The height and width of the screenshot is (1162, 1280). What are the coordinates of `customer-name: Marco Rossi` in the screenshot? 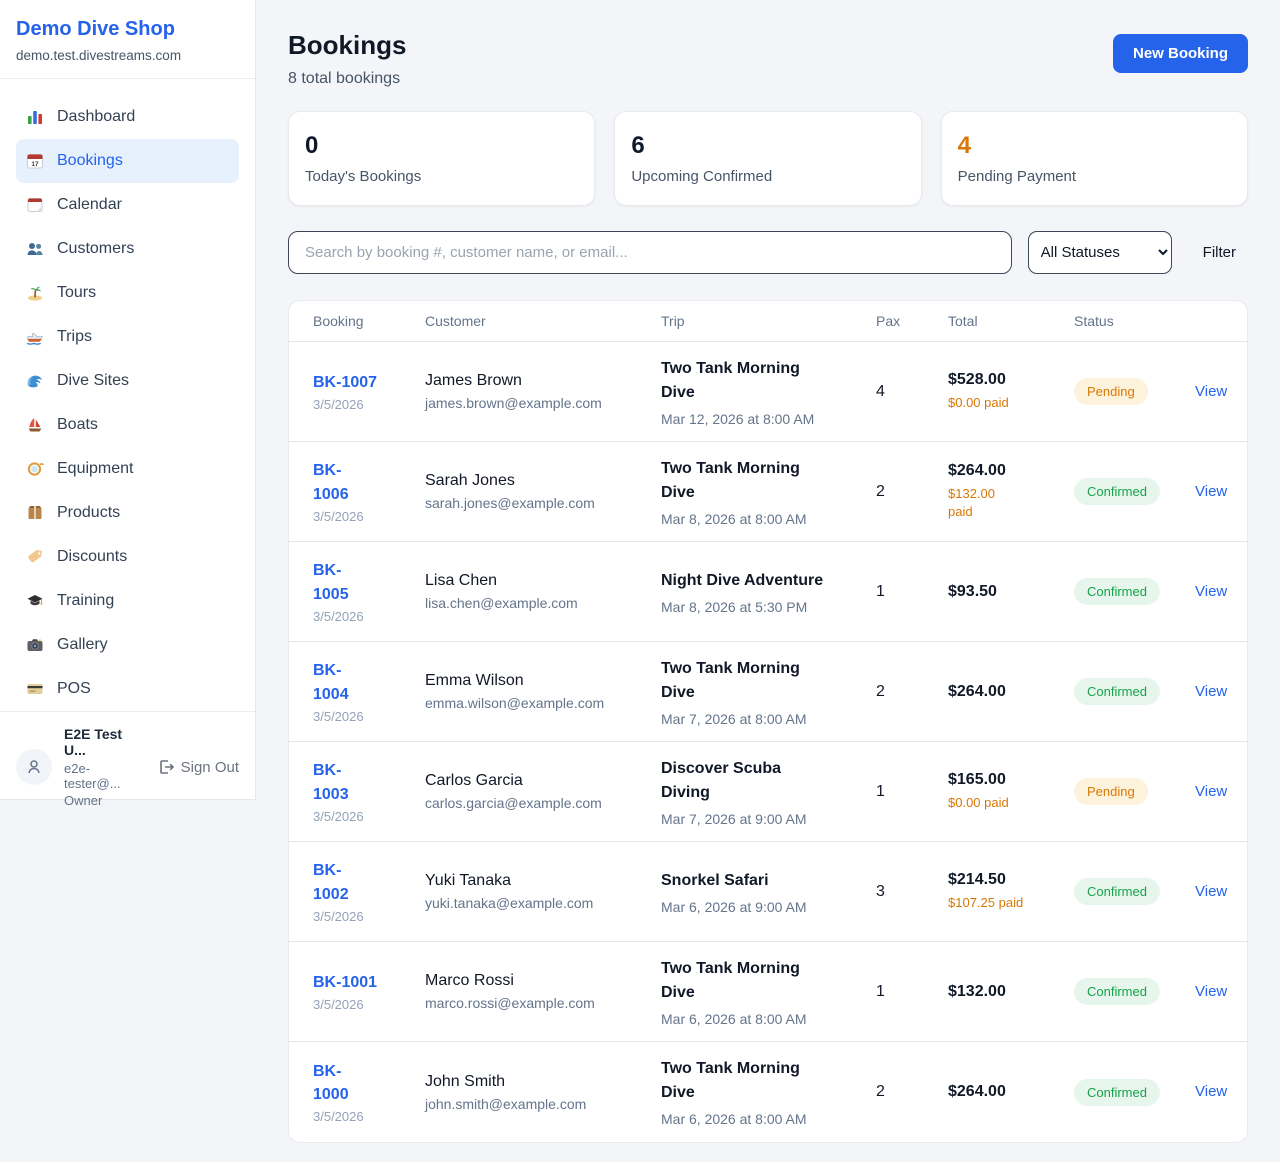 It's located at (469, 980).